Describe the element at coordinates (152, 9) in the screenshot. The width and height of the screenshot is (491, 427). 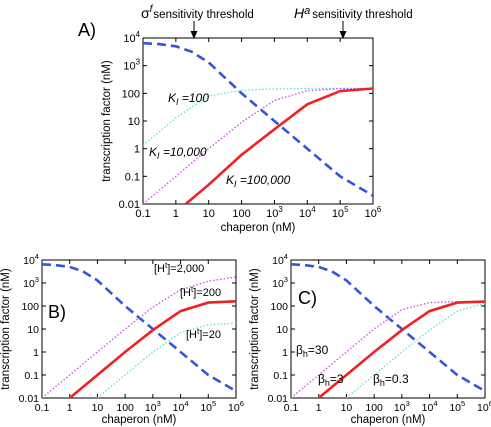
I see `sigma-superscript: f` at that location.